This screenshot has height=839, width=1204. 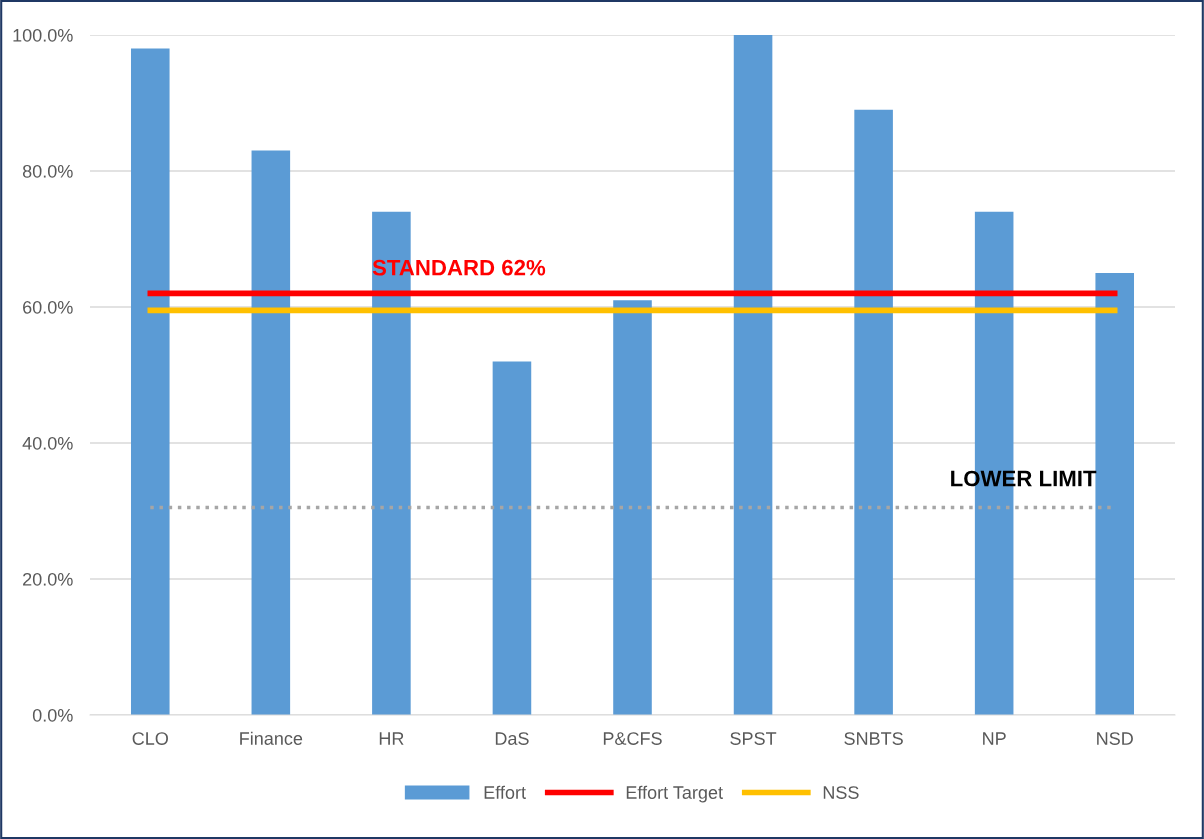 What do you see at coordinates (47, 443) in the screenshot?
I see `y-tick-label: 40.0%` at bounding box center [47, 443].